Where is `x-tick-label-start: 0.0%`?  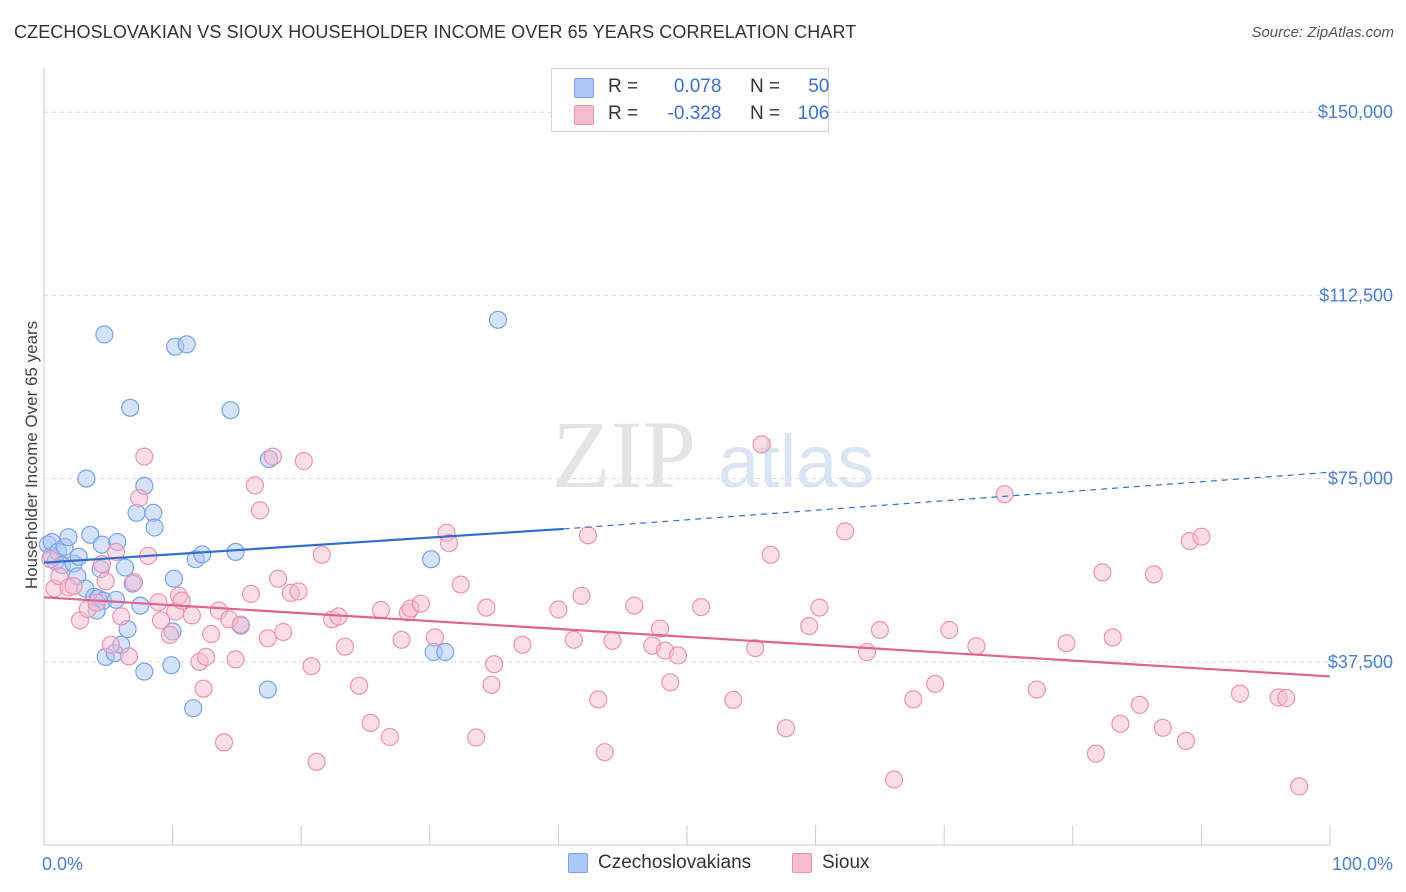
x-tick-label-start: 0.0% is located at coordinates (62, 864).